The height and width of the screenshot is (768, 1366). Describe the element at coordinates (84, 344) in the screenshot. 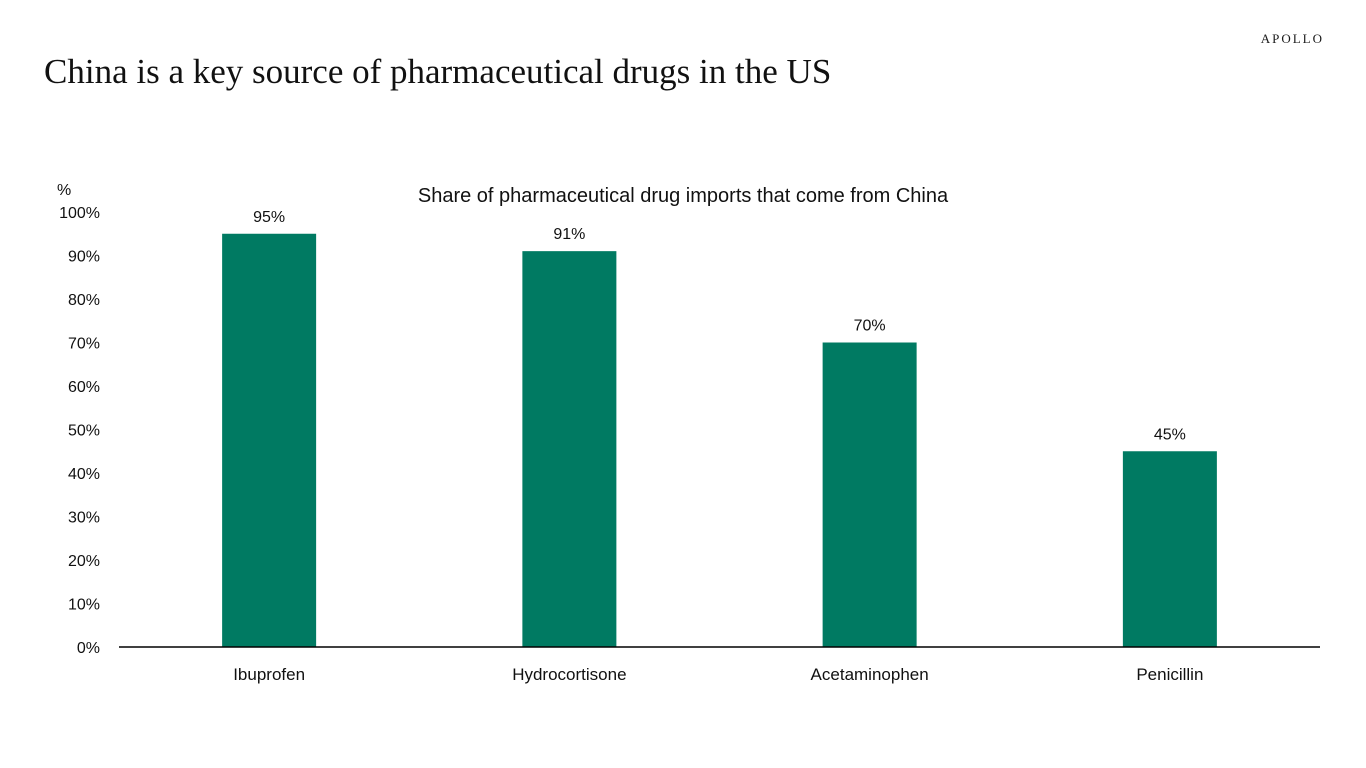

I see `y-tick-label: 70%` at that location.